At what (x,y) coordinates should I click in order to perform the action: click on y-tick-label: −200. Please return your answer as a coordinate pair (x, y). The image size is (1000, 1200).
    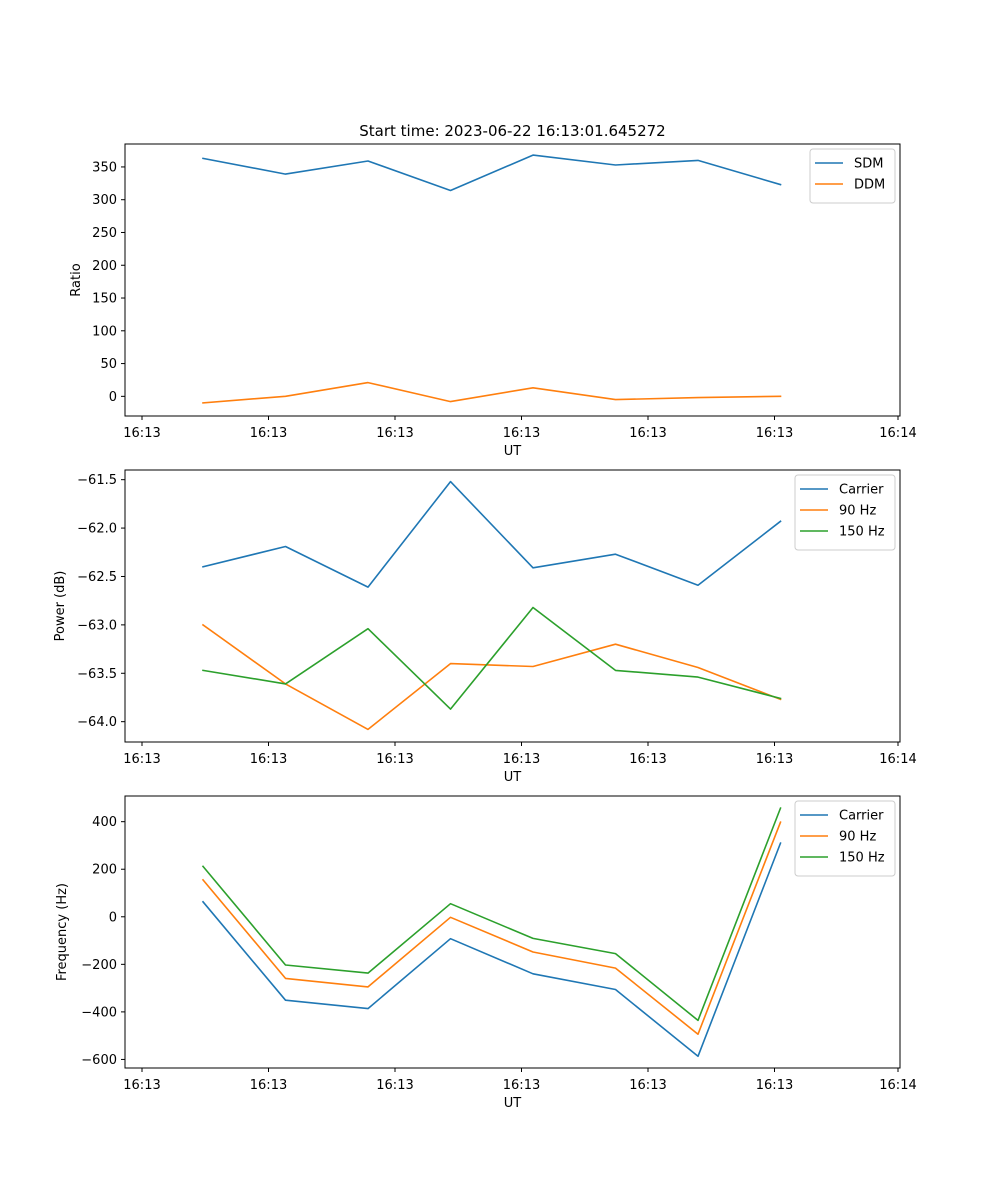
    Looking at the image, I should click on (99, 965).